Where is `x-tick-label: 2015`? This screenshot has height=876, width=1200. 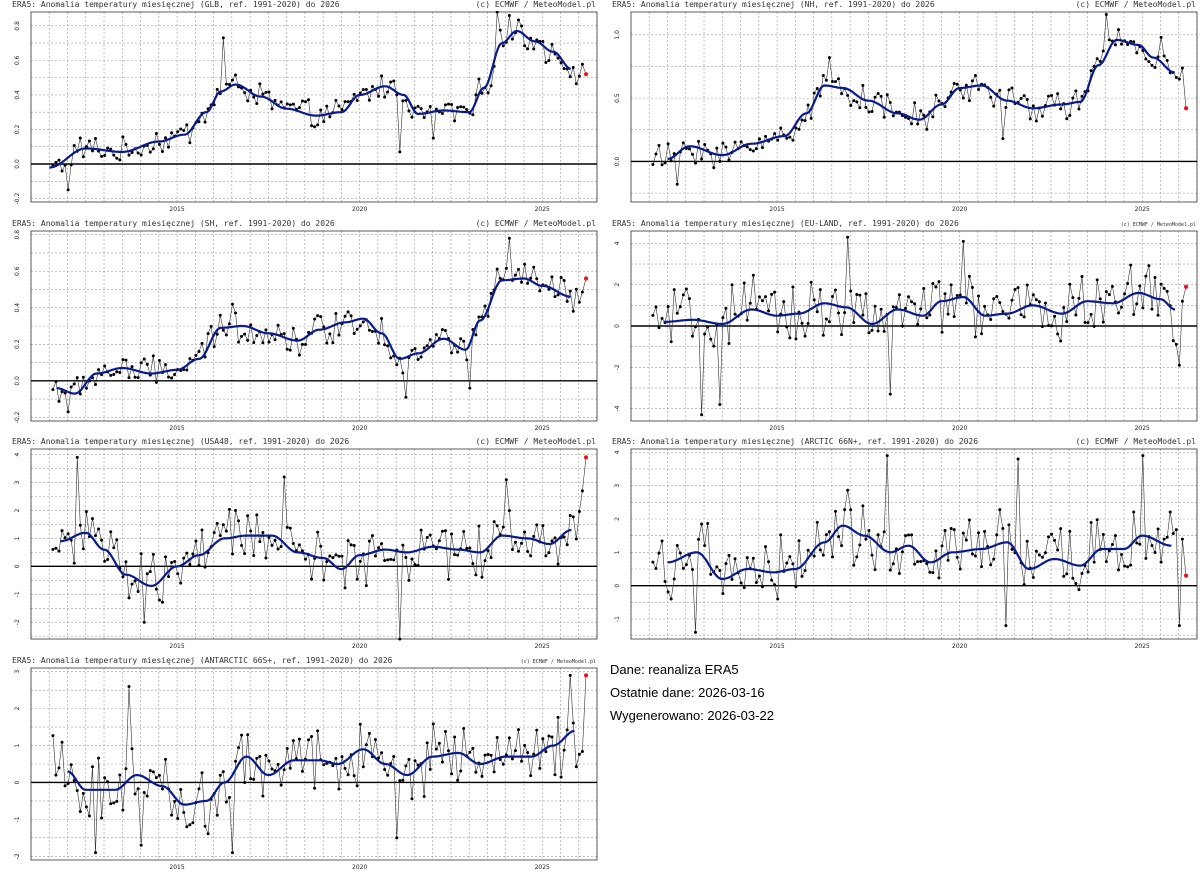
x-tick-label: 2015 is located at coordinates (176, 867).